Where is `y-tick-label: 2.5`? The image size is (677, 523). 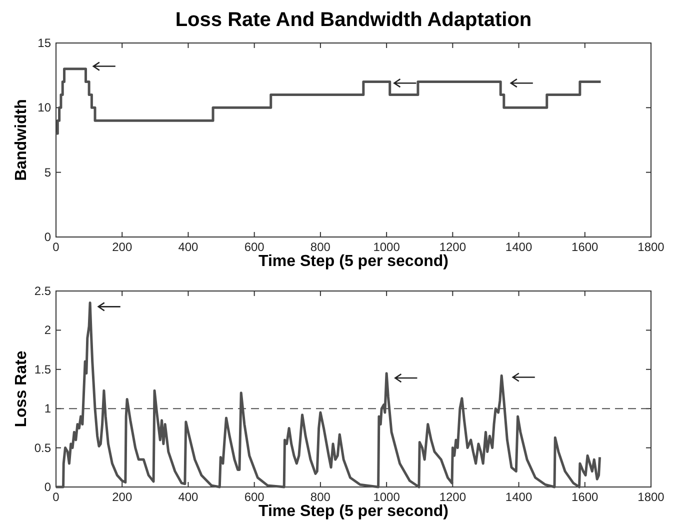
y-tick-label: 2.5 is located at coordinates (43, 291).